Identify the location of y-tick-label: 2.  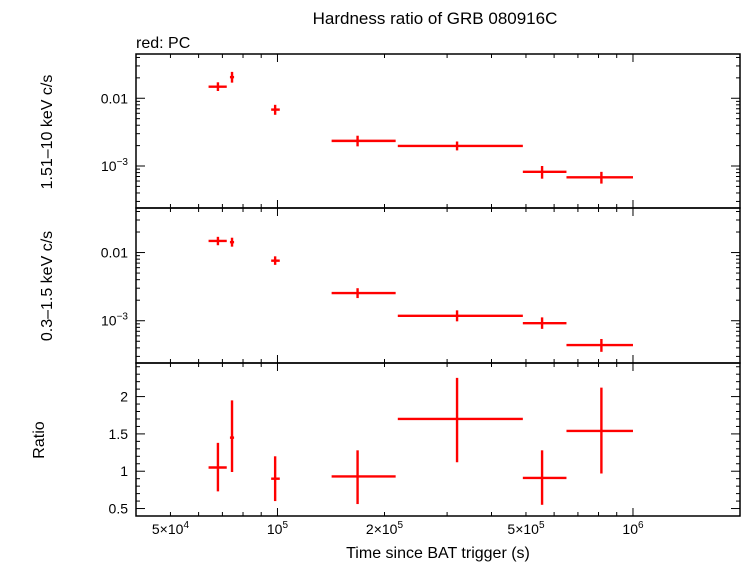
(124, 397).